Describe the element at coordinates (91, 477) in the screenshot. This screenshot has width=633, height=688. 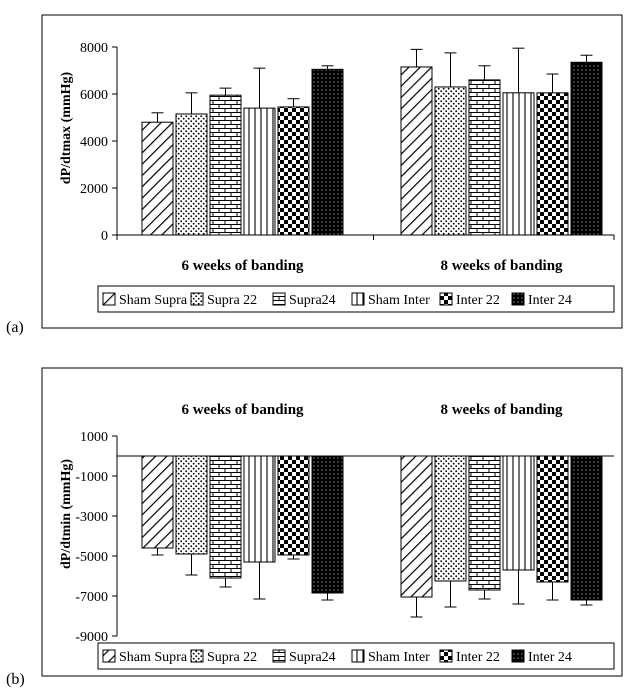
I see `y-tick-label: -1000` at that location.